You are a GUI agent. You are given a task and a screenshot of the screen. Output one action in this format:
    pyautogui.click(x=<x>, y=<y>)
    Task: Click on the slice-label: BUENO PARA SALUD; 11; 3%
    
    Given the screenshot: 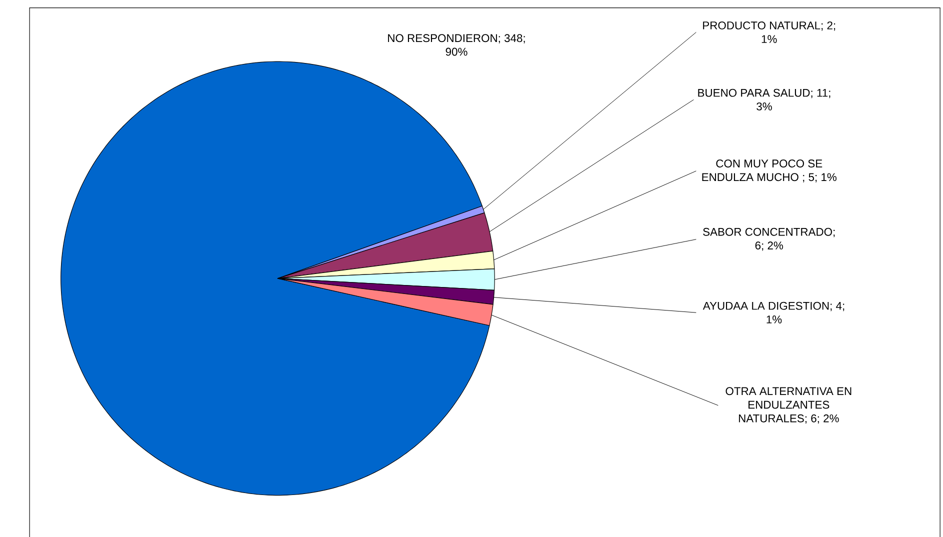 What is the action you would take?
    pyautogui.click(x=764, y=99)
    